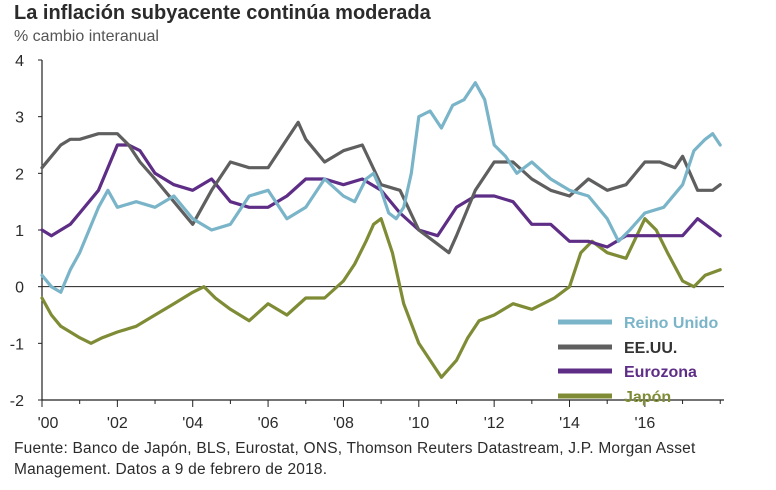 The height and width of the screenshot is (490, 776). Describe the element at coordinates (19, 231) in the screenshot. I see `y-tick-label: 1` at that location.